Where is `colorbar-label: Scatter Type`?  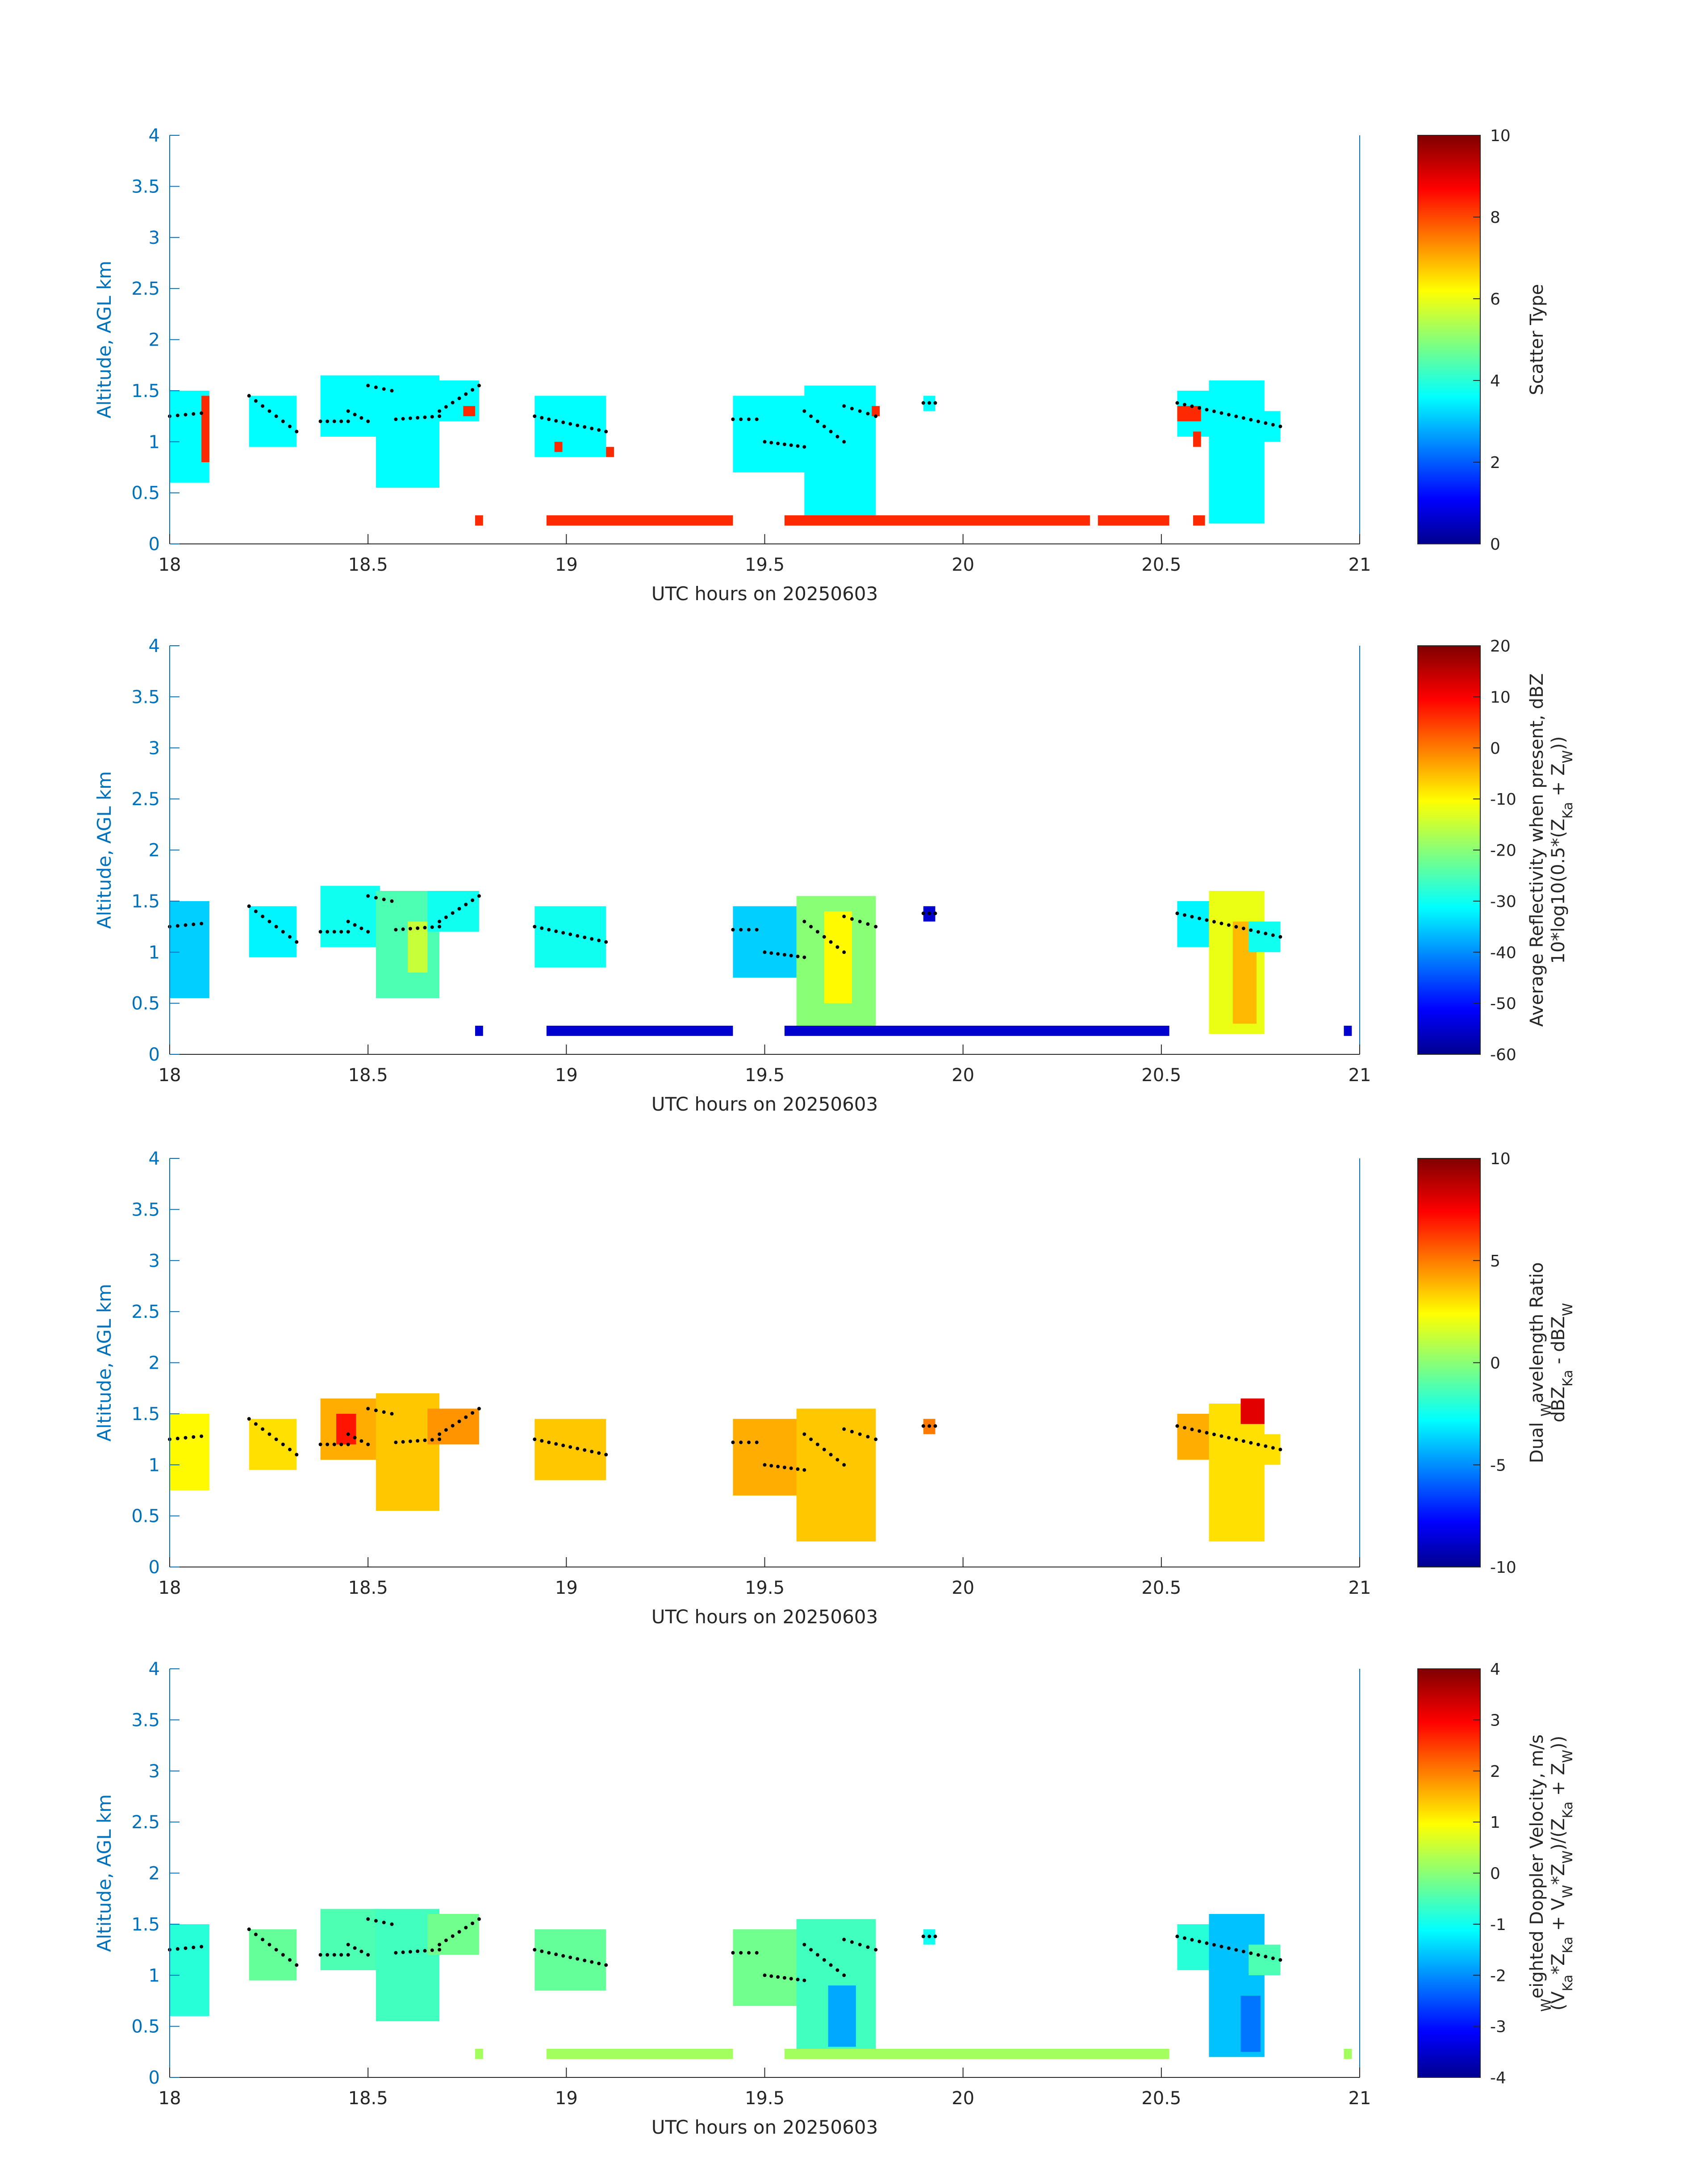
colorbar-label: Scatter Type is located at coordinates (1537, 339).